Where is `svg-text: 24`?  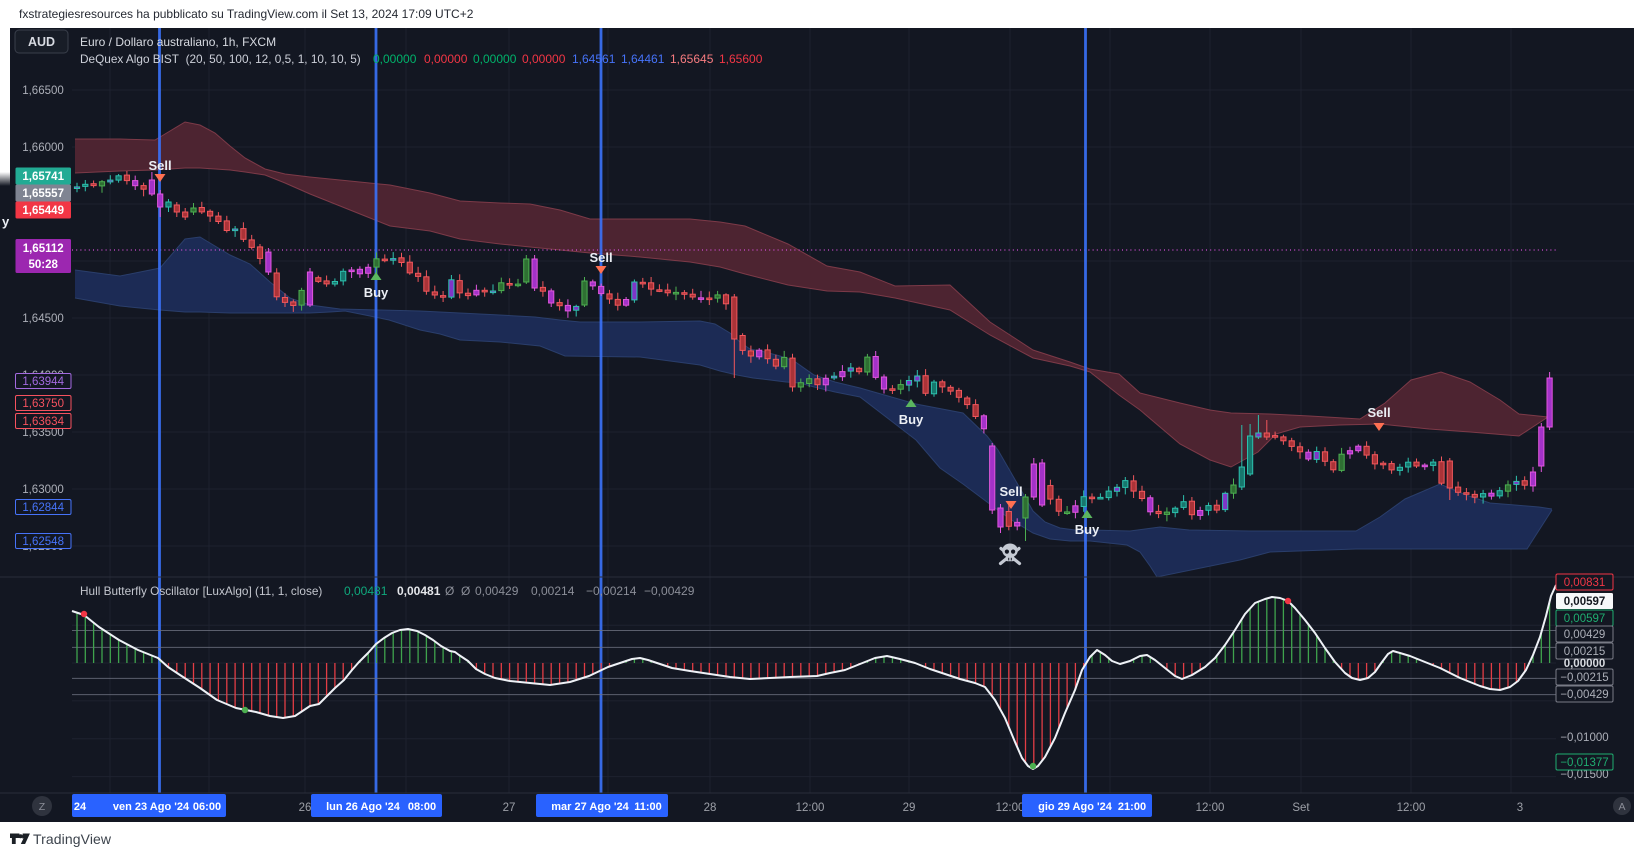
svg-text: 24 is located at coordinates (80, 807).